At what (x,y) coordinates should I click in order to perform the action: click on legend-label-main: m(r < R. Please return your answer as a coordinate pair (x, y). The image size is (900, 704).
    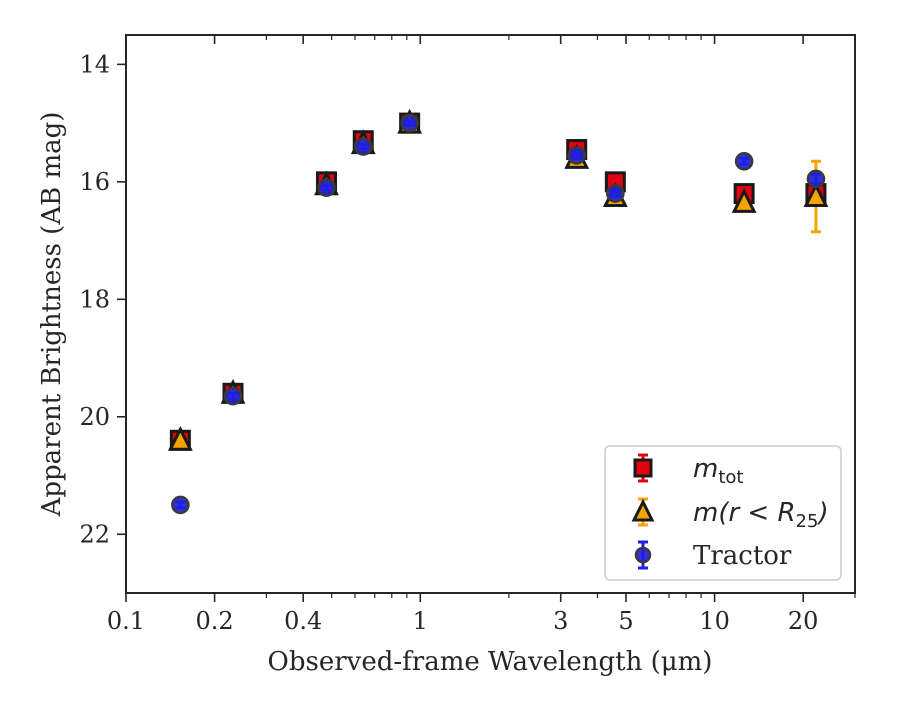
    Looking at the image, I should click on (744, 513).